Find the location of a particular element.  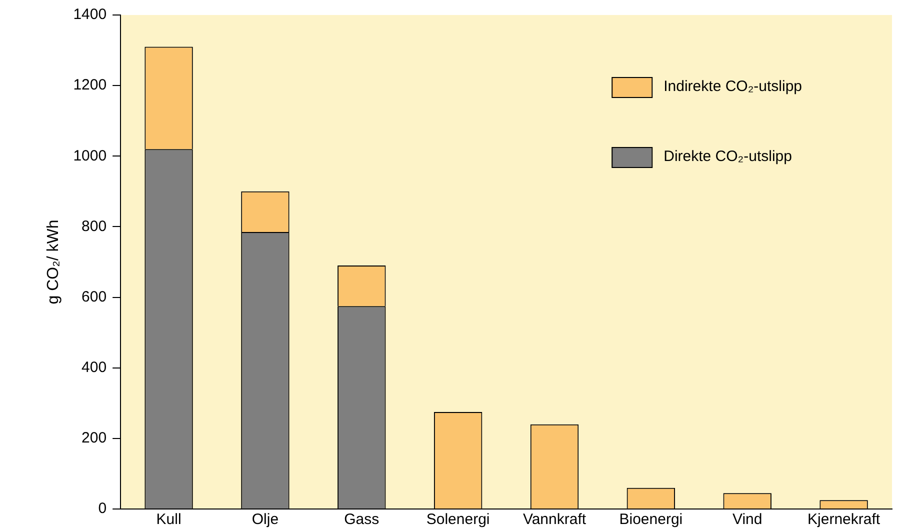

y-tick-label: 1200 is located at coordinates (90, 85).